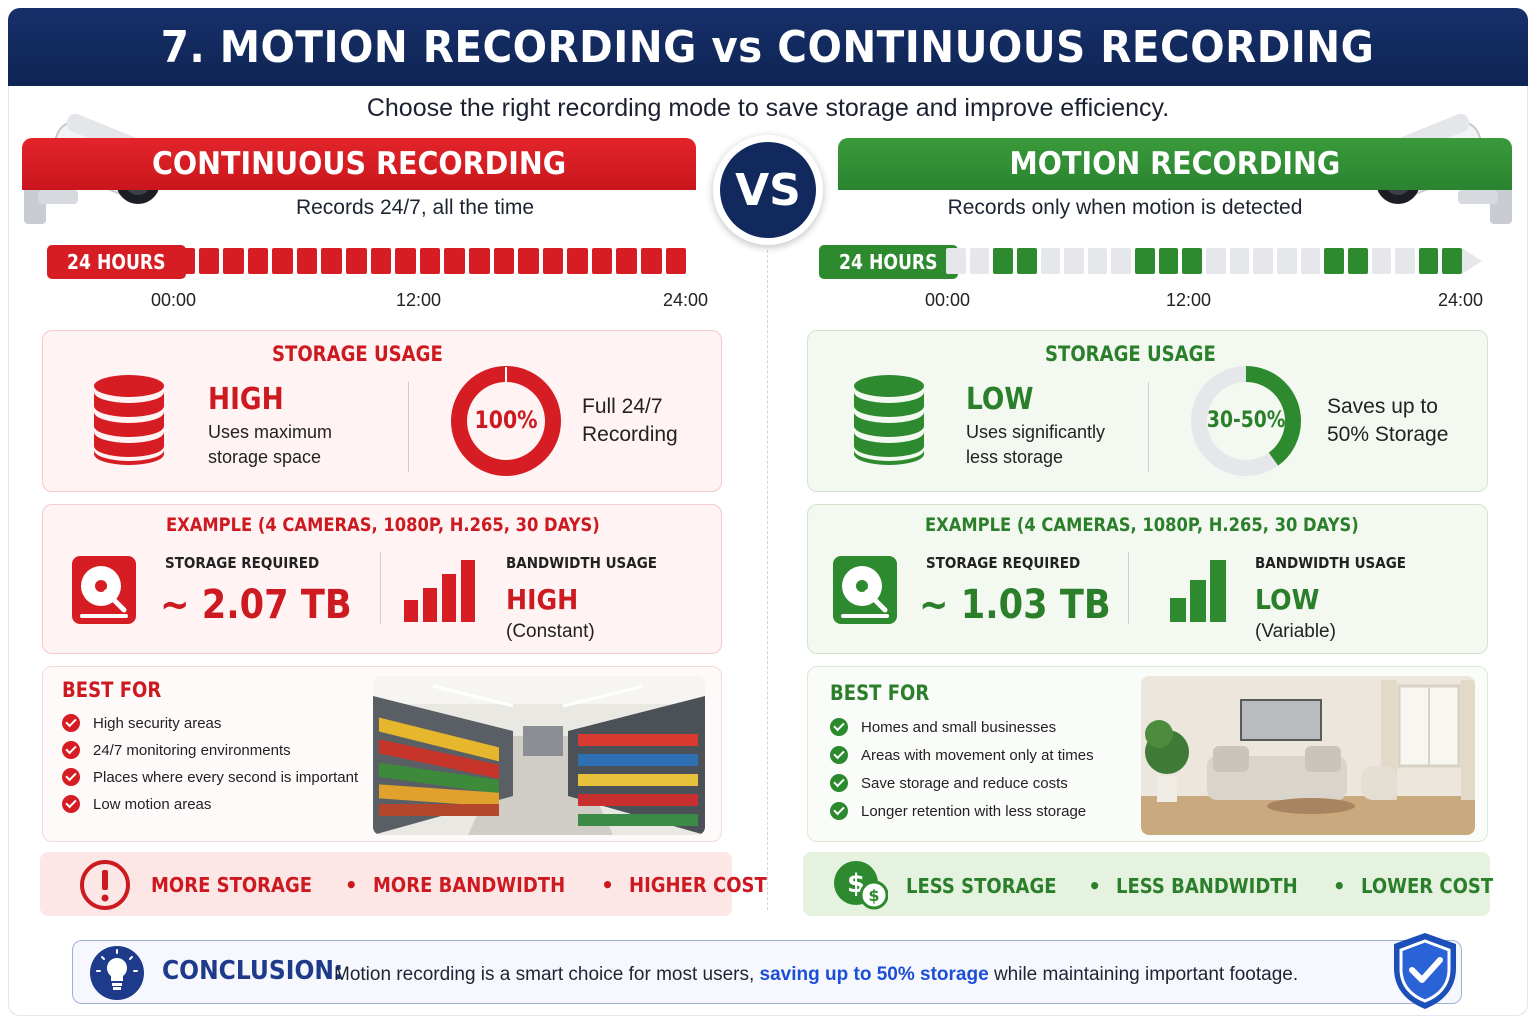  What do you see at coordinates (889, 420) in the screenshot?
I see `database-icon` at bounding box center [889, 420].